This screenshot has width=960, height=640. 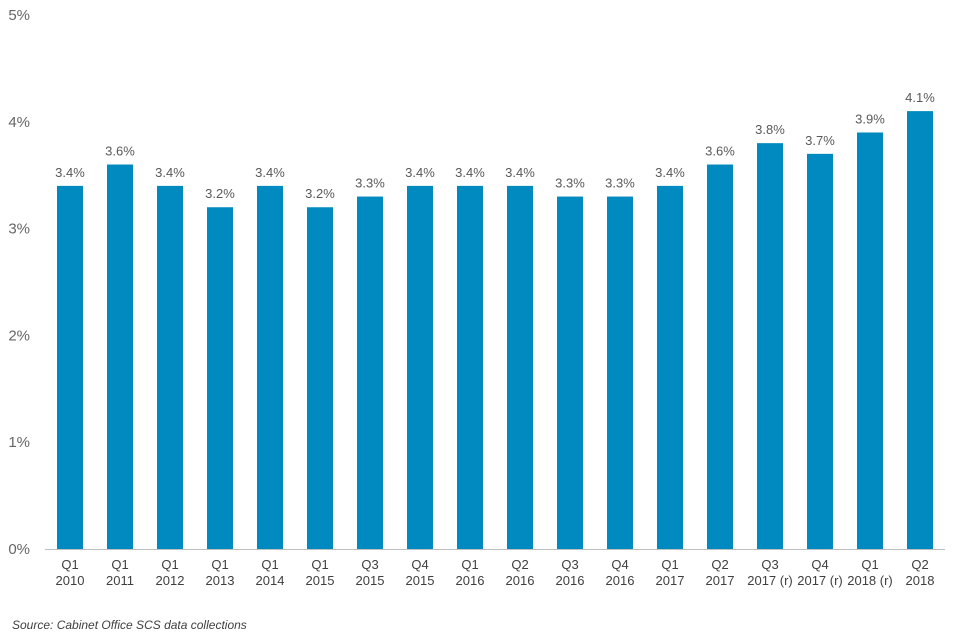 What do you see at coordinates (770, 572) in the screenshot?
I see `x-tick-label: Q3 2017 (r)` at bounding box center [770, 572].